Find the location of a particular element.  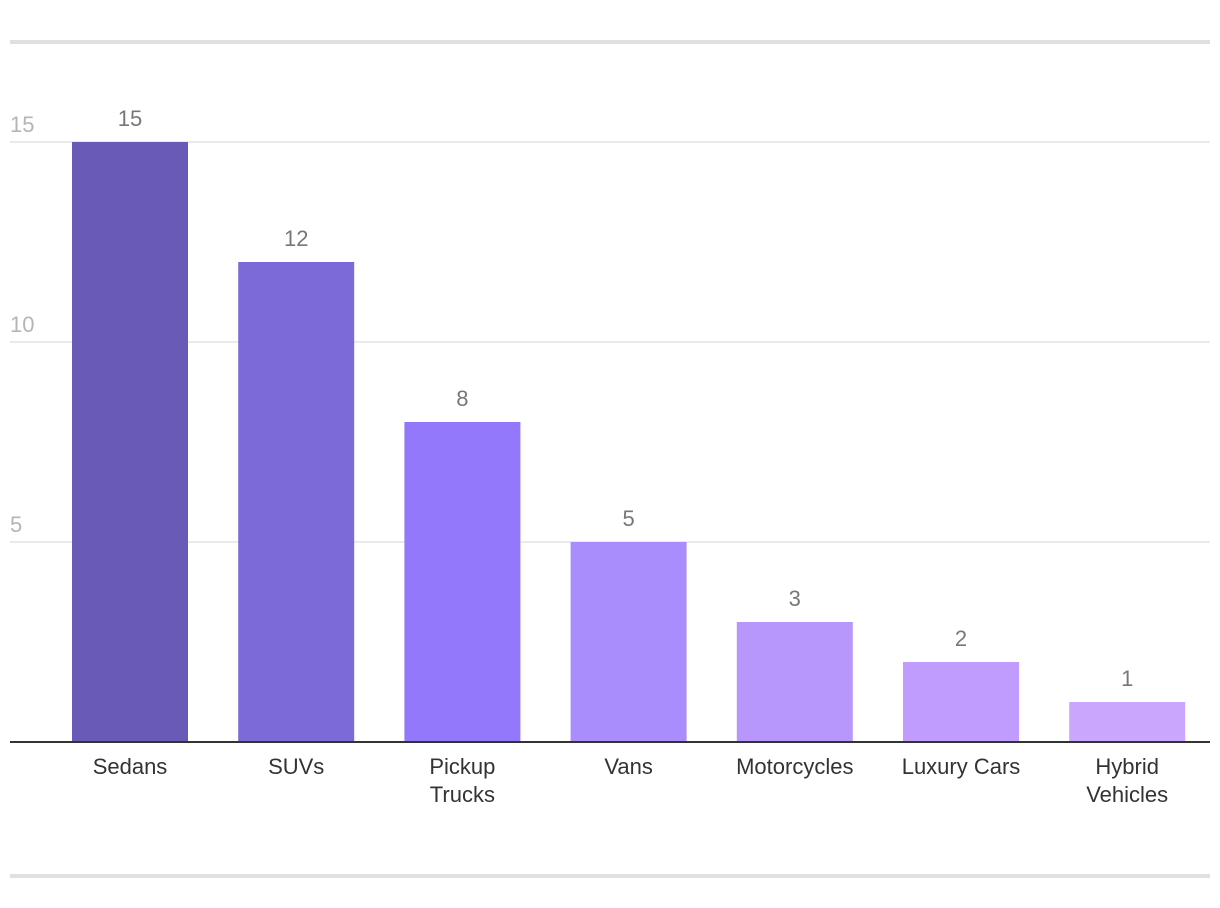

value-label: 3 is located at coordinates (795, 598).